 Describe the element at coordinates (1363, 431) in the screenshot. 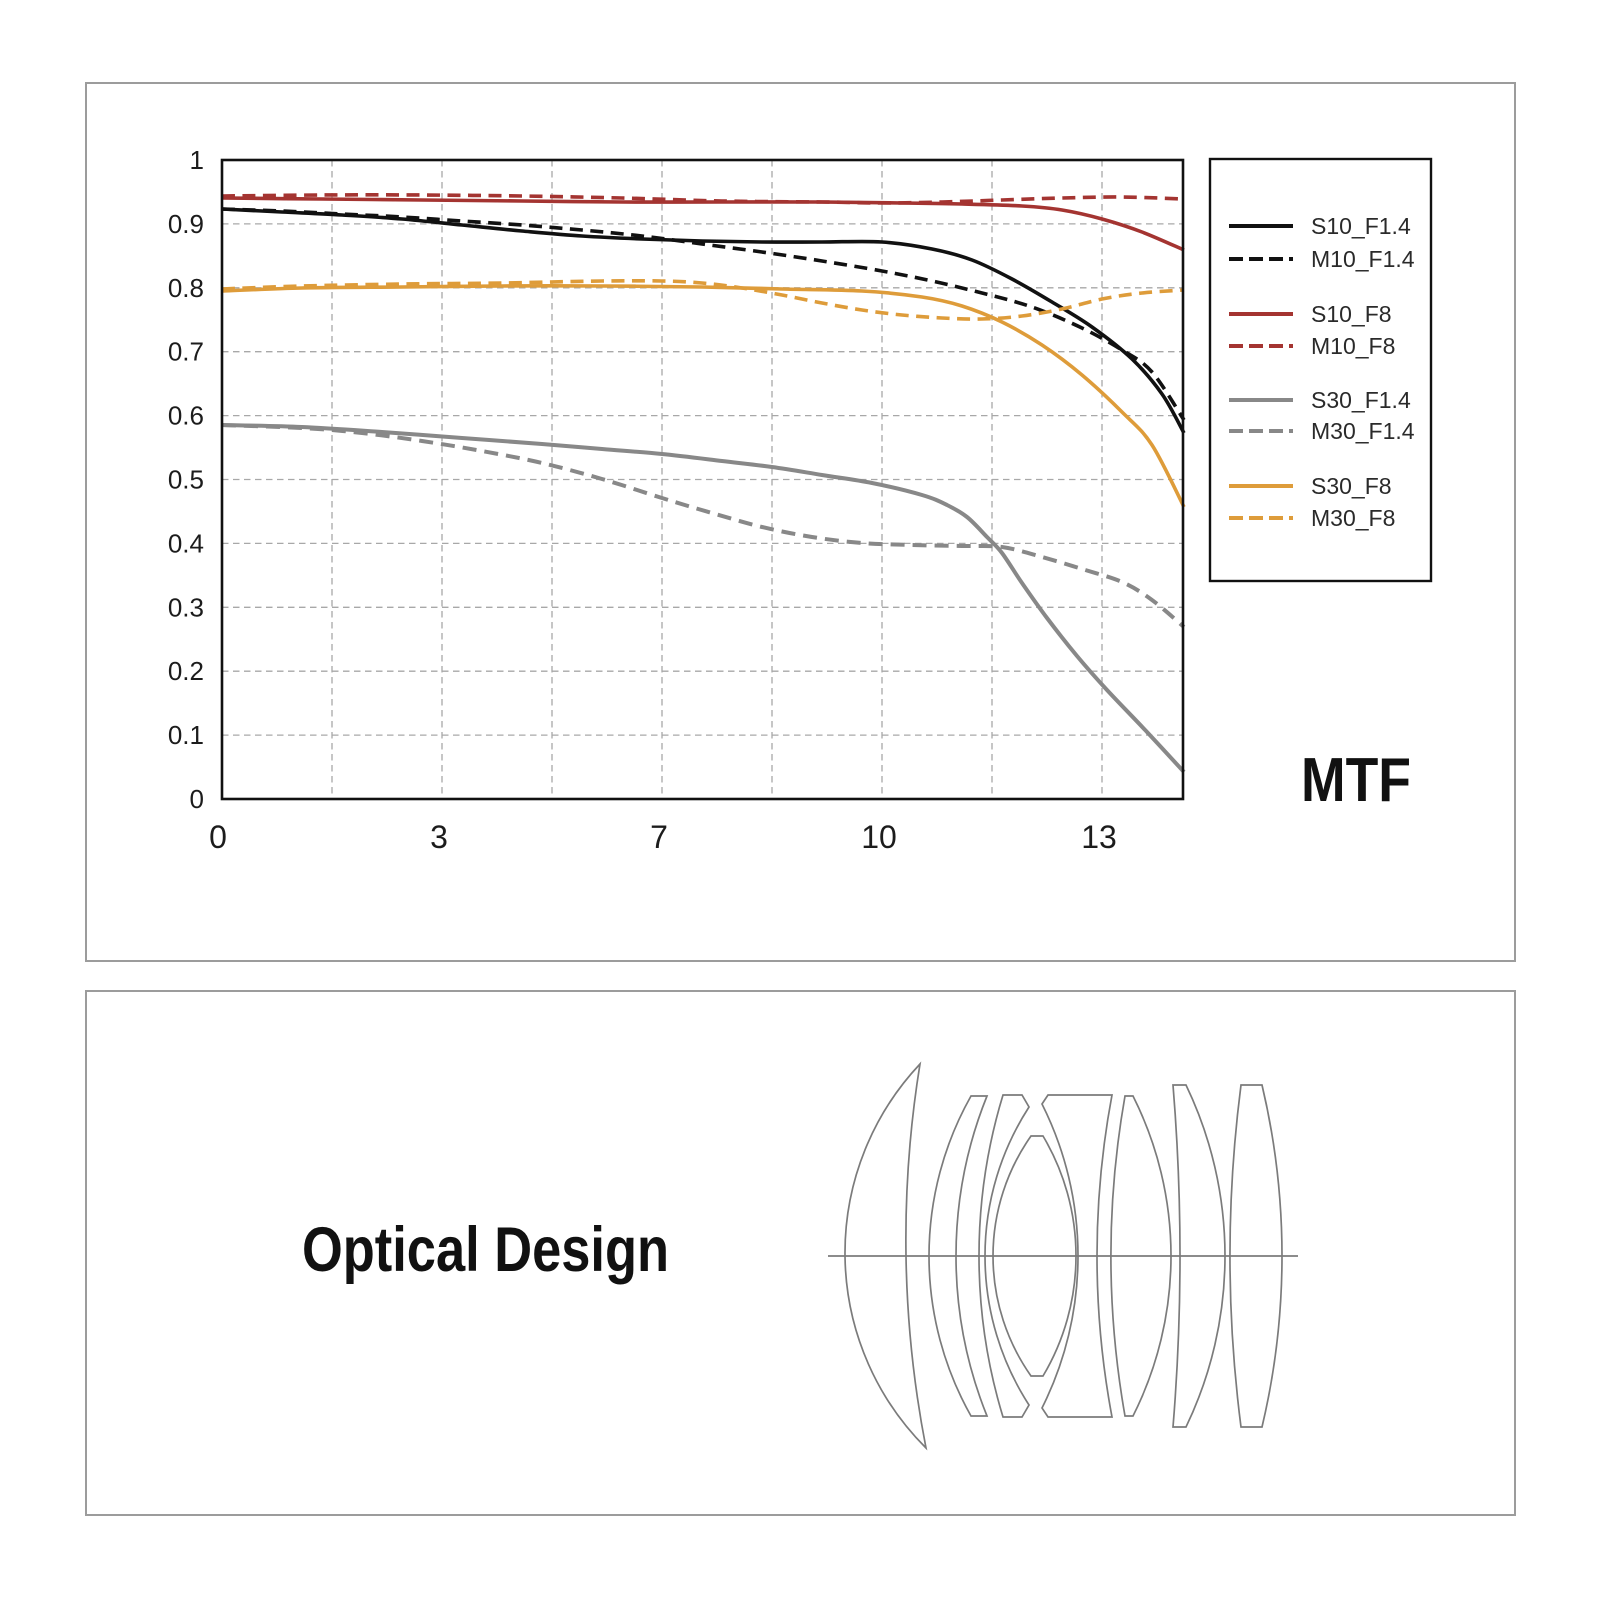

I see `svg-text: M30_F1.4` at that location.